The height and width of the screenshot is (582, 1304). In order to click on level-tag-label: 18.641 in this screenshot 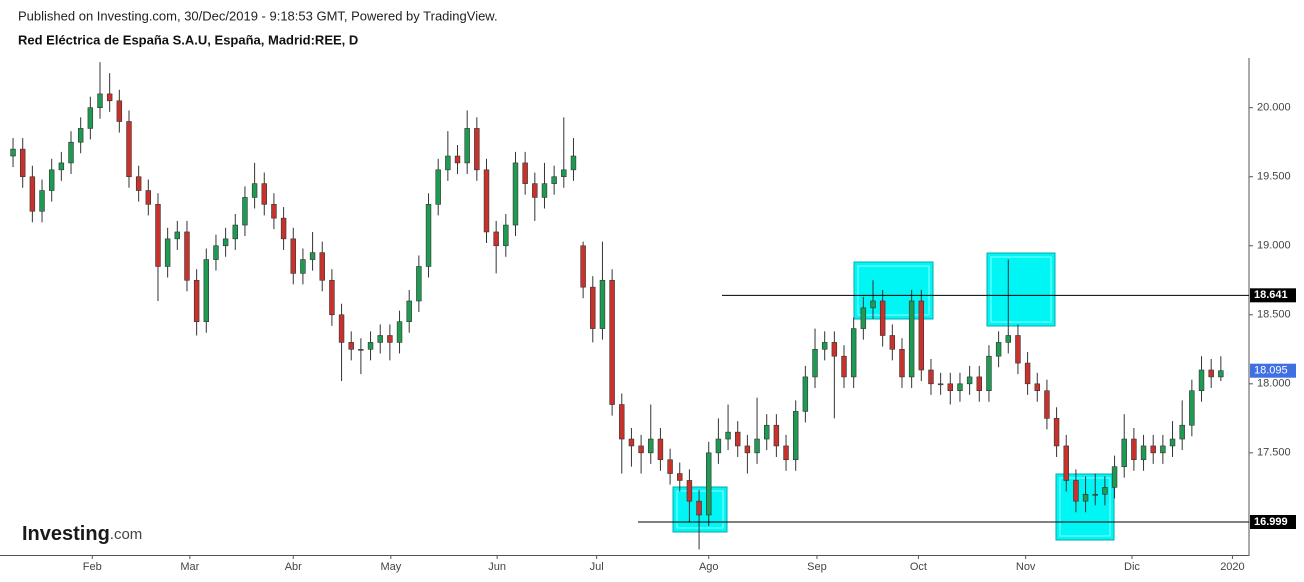, I will do `click(1271, 295)`.